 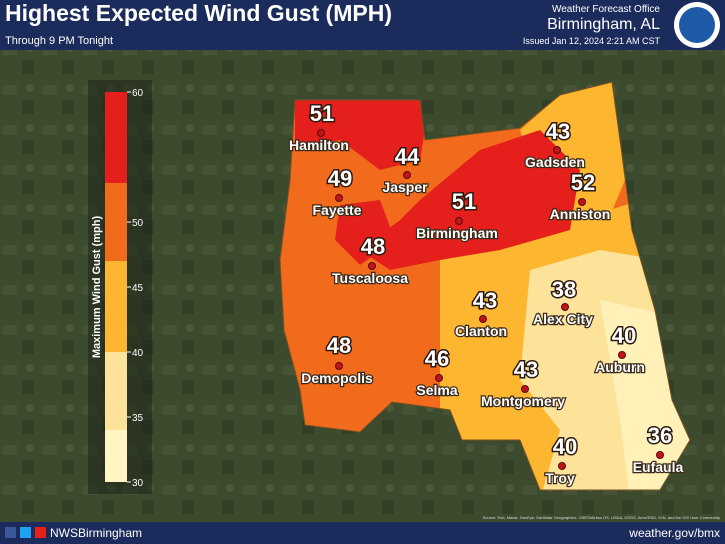 What do you see at coordinates (407, 156) in the screenshot?
I see `gust-value: 44` at bounding box center [407, 156].